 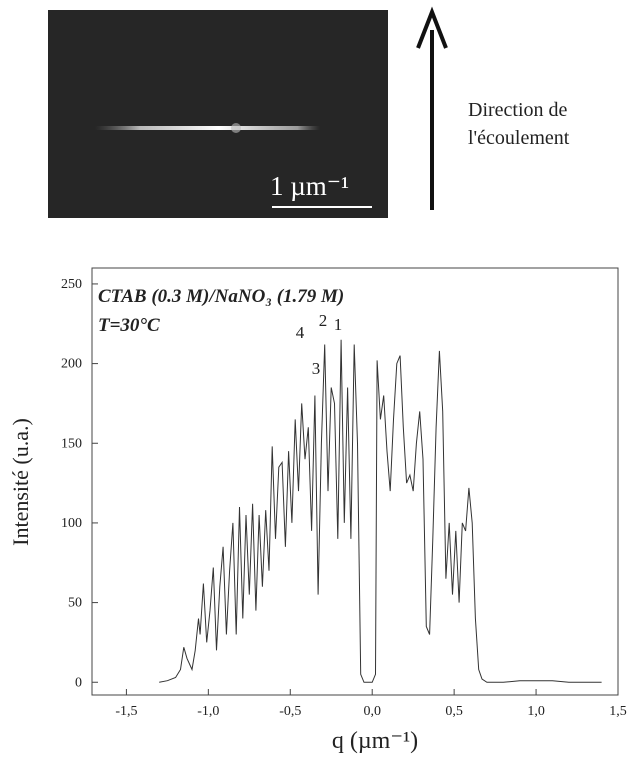 What do you see at coordinates (519, 138) in the screenshot?
I see `flow-label: l'écoulement` at bounding box center [519, 138].